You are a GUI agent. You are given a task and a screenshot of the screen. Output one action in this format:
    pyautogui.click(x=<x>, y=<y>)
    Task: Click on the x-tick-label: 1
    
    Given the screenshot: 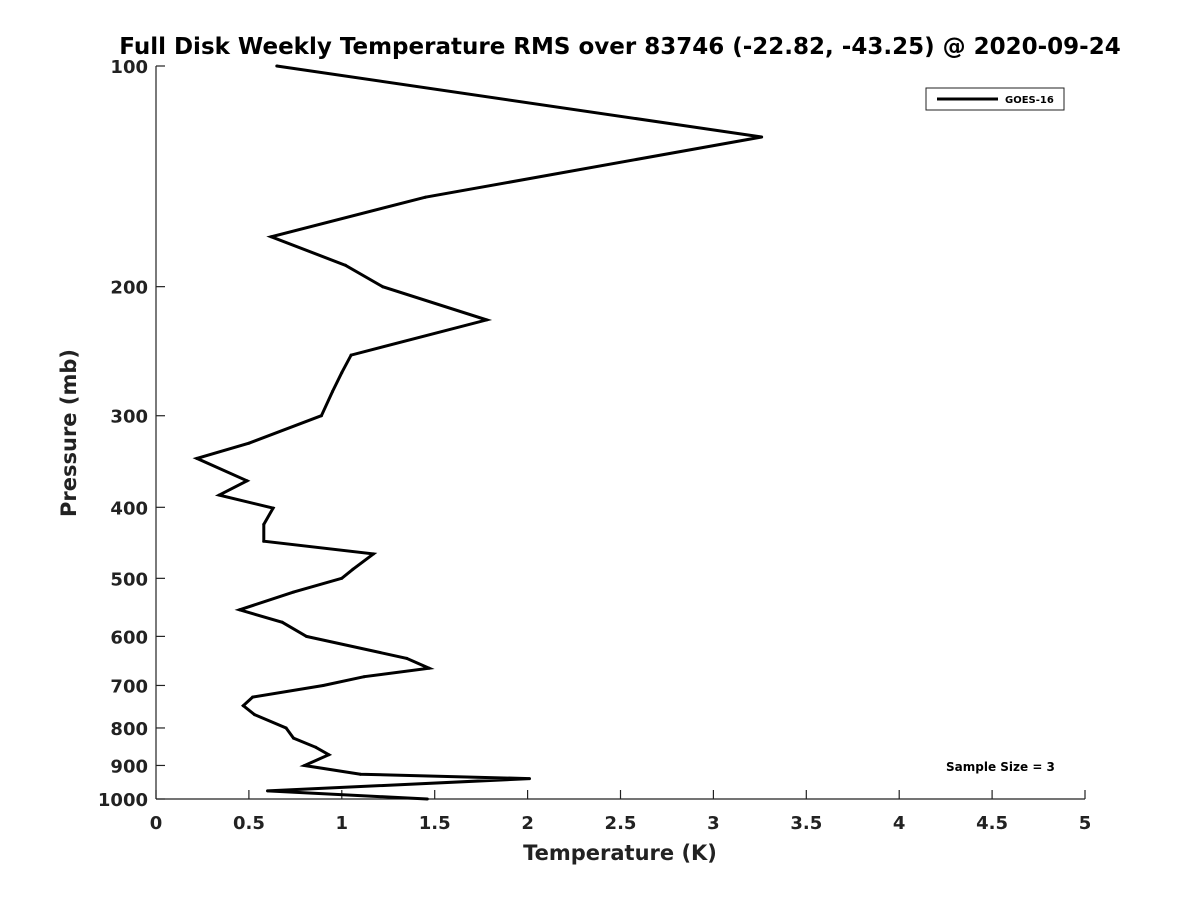 What is the action you would take?
    pyautogui.click(x=342, y=823)
    